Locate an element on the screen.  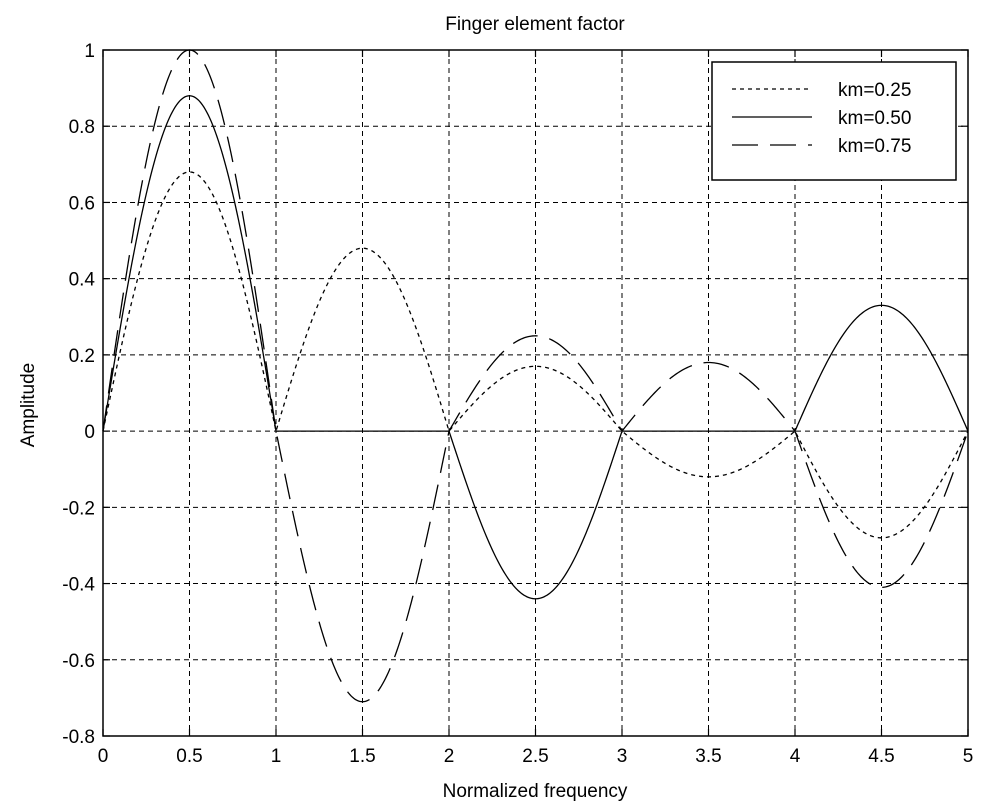
x-tick-label: 5 is located at coordinates (968, 756).